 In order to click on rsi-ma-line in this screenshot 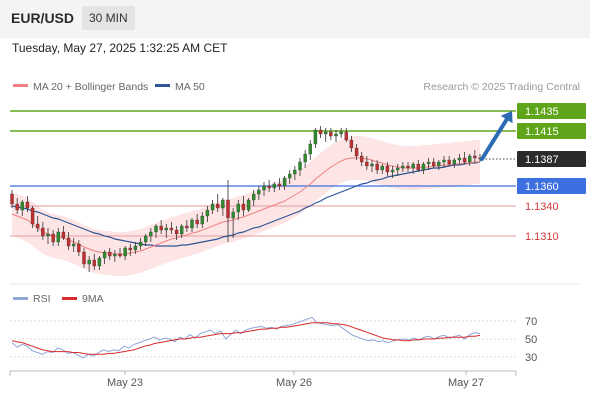, I will do `click(246, 338)`.